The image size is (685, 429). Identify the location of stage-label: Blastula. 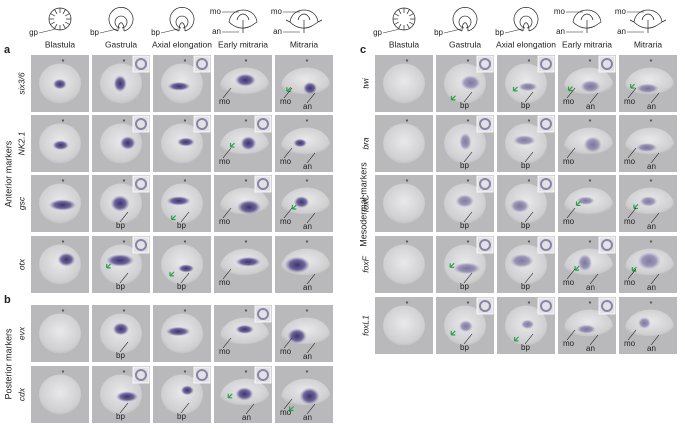
(60, 44).